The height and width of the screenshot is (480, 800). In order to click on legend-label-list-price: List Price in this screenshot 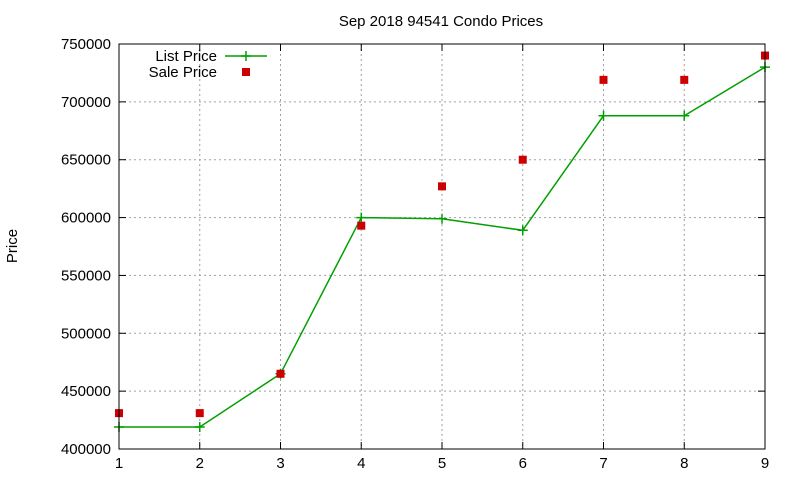, I will do `click(186, 56)`.